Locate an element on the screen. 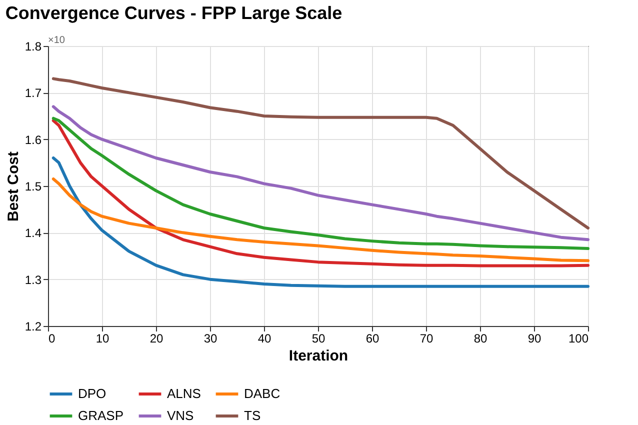  x-tick-label: 30 is located at coordinates (211, 339).